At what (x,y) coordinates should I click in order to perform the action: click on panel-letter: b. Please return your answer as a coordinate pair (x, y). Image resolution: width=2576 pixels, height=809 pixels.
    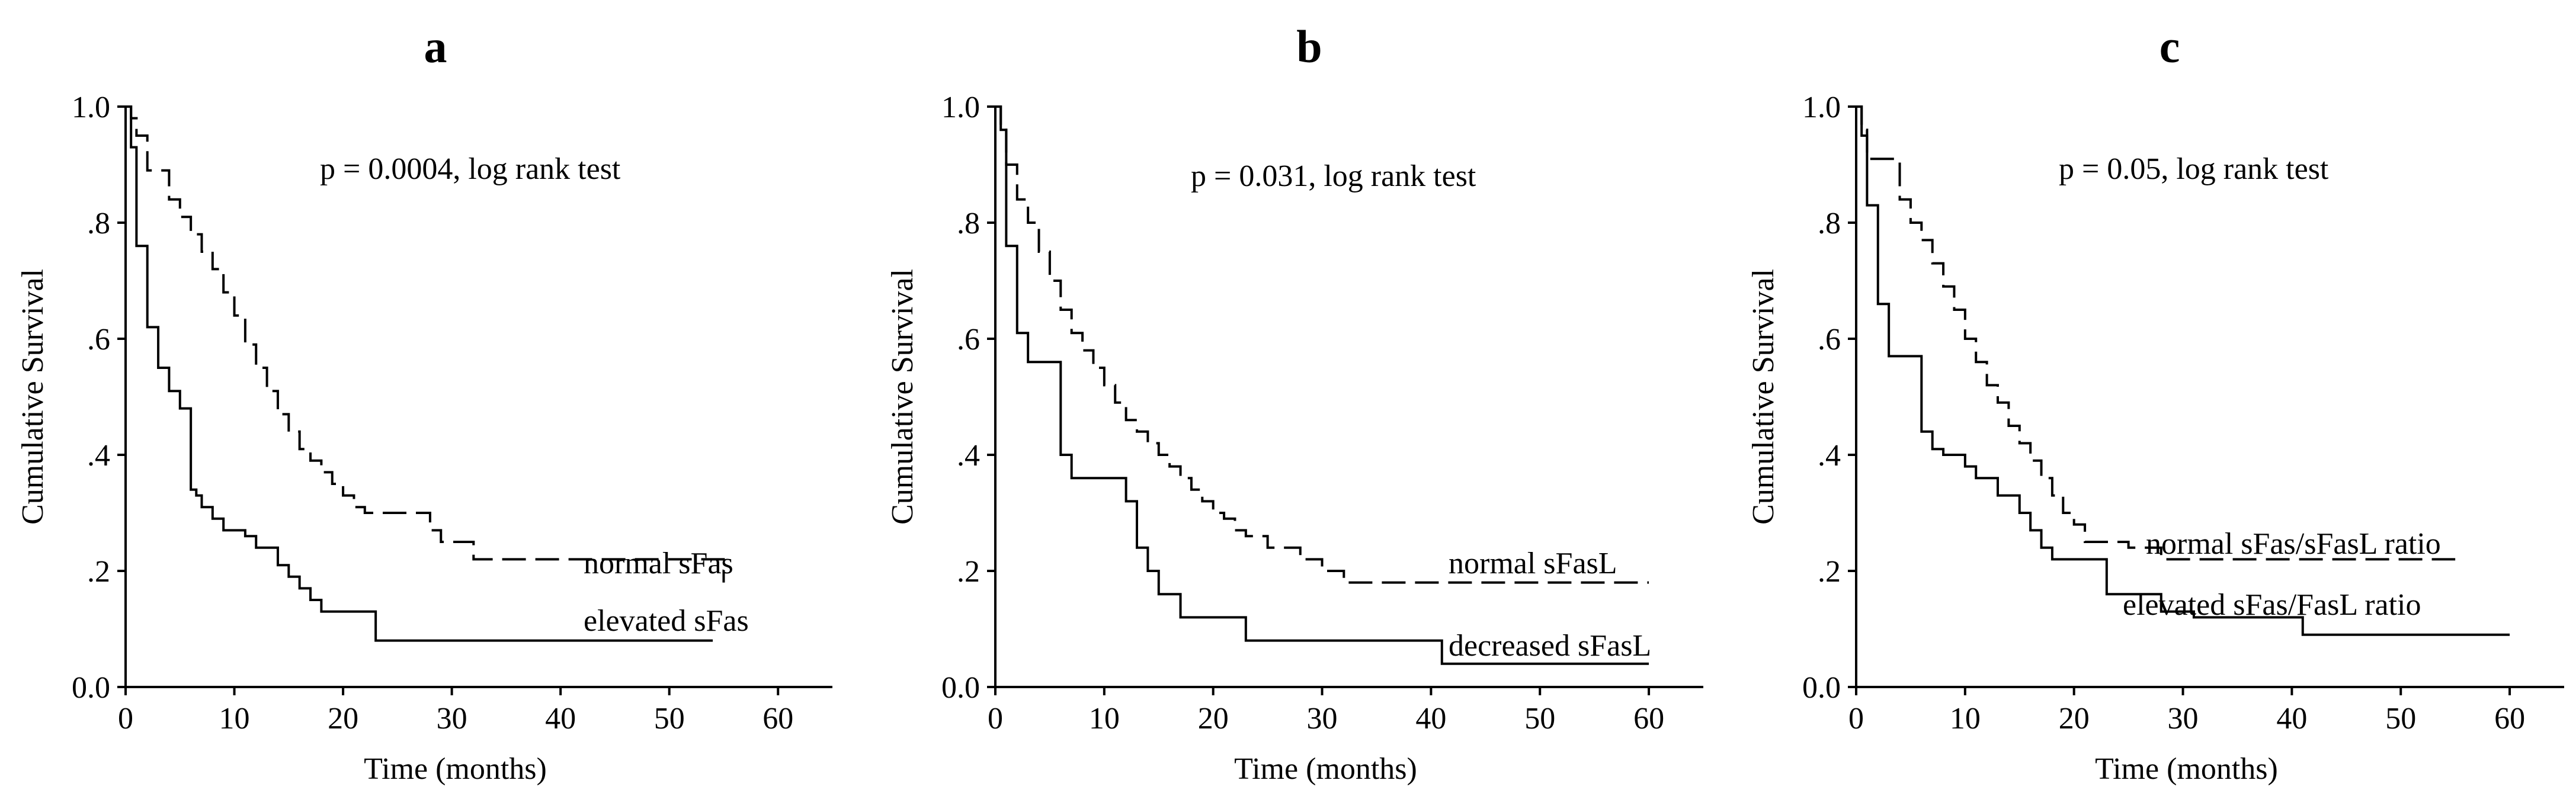
    Looking at the image, I should click on (1309, 46).